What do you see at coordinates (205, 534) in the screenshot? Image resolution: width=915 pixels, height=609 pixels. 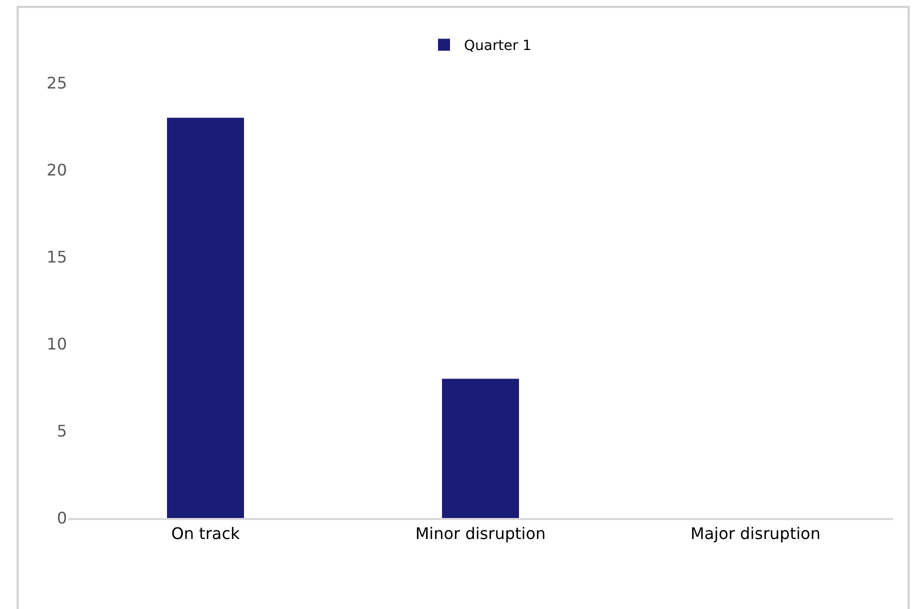 I see `x-tick-label: On track` at bounding box center [205, 534].